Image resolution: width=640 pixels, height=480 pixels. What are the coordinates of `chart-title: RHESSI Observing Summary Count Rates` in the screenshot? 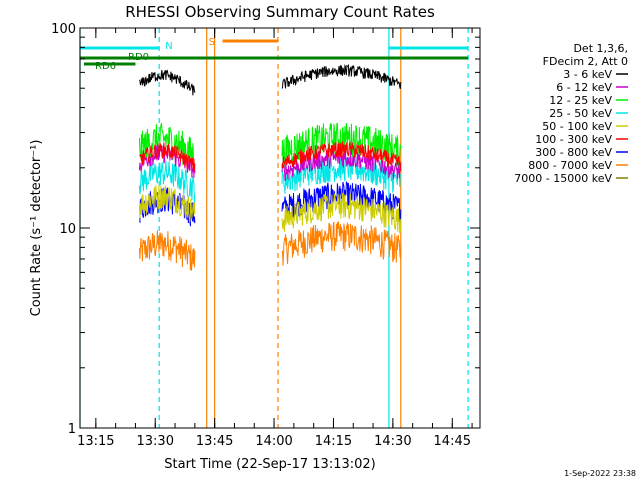 It's located at (280, 12).